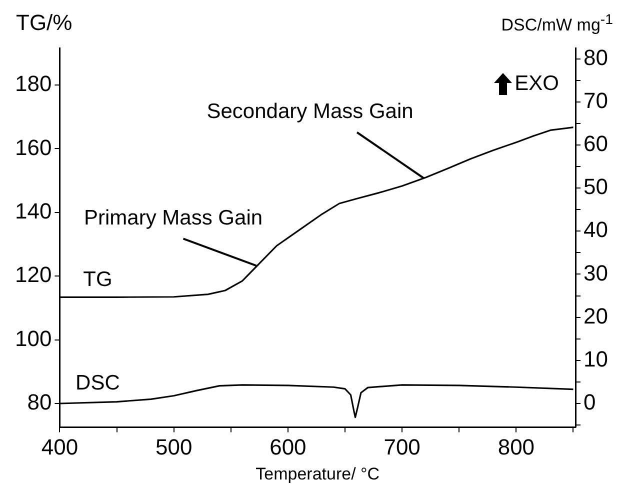 The width and height of the screenshot is (623, 493). Describe the element at coordinates (536, 84) in the screenshot. I see `annotation: EXO` at that location.